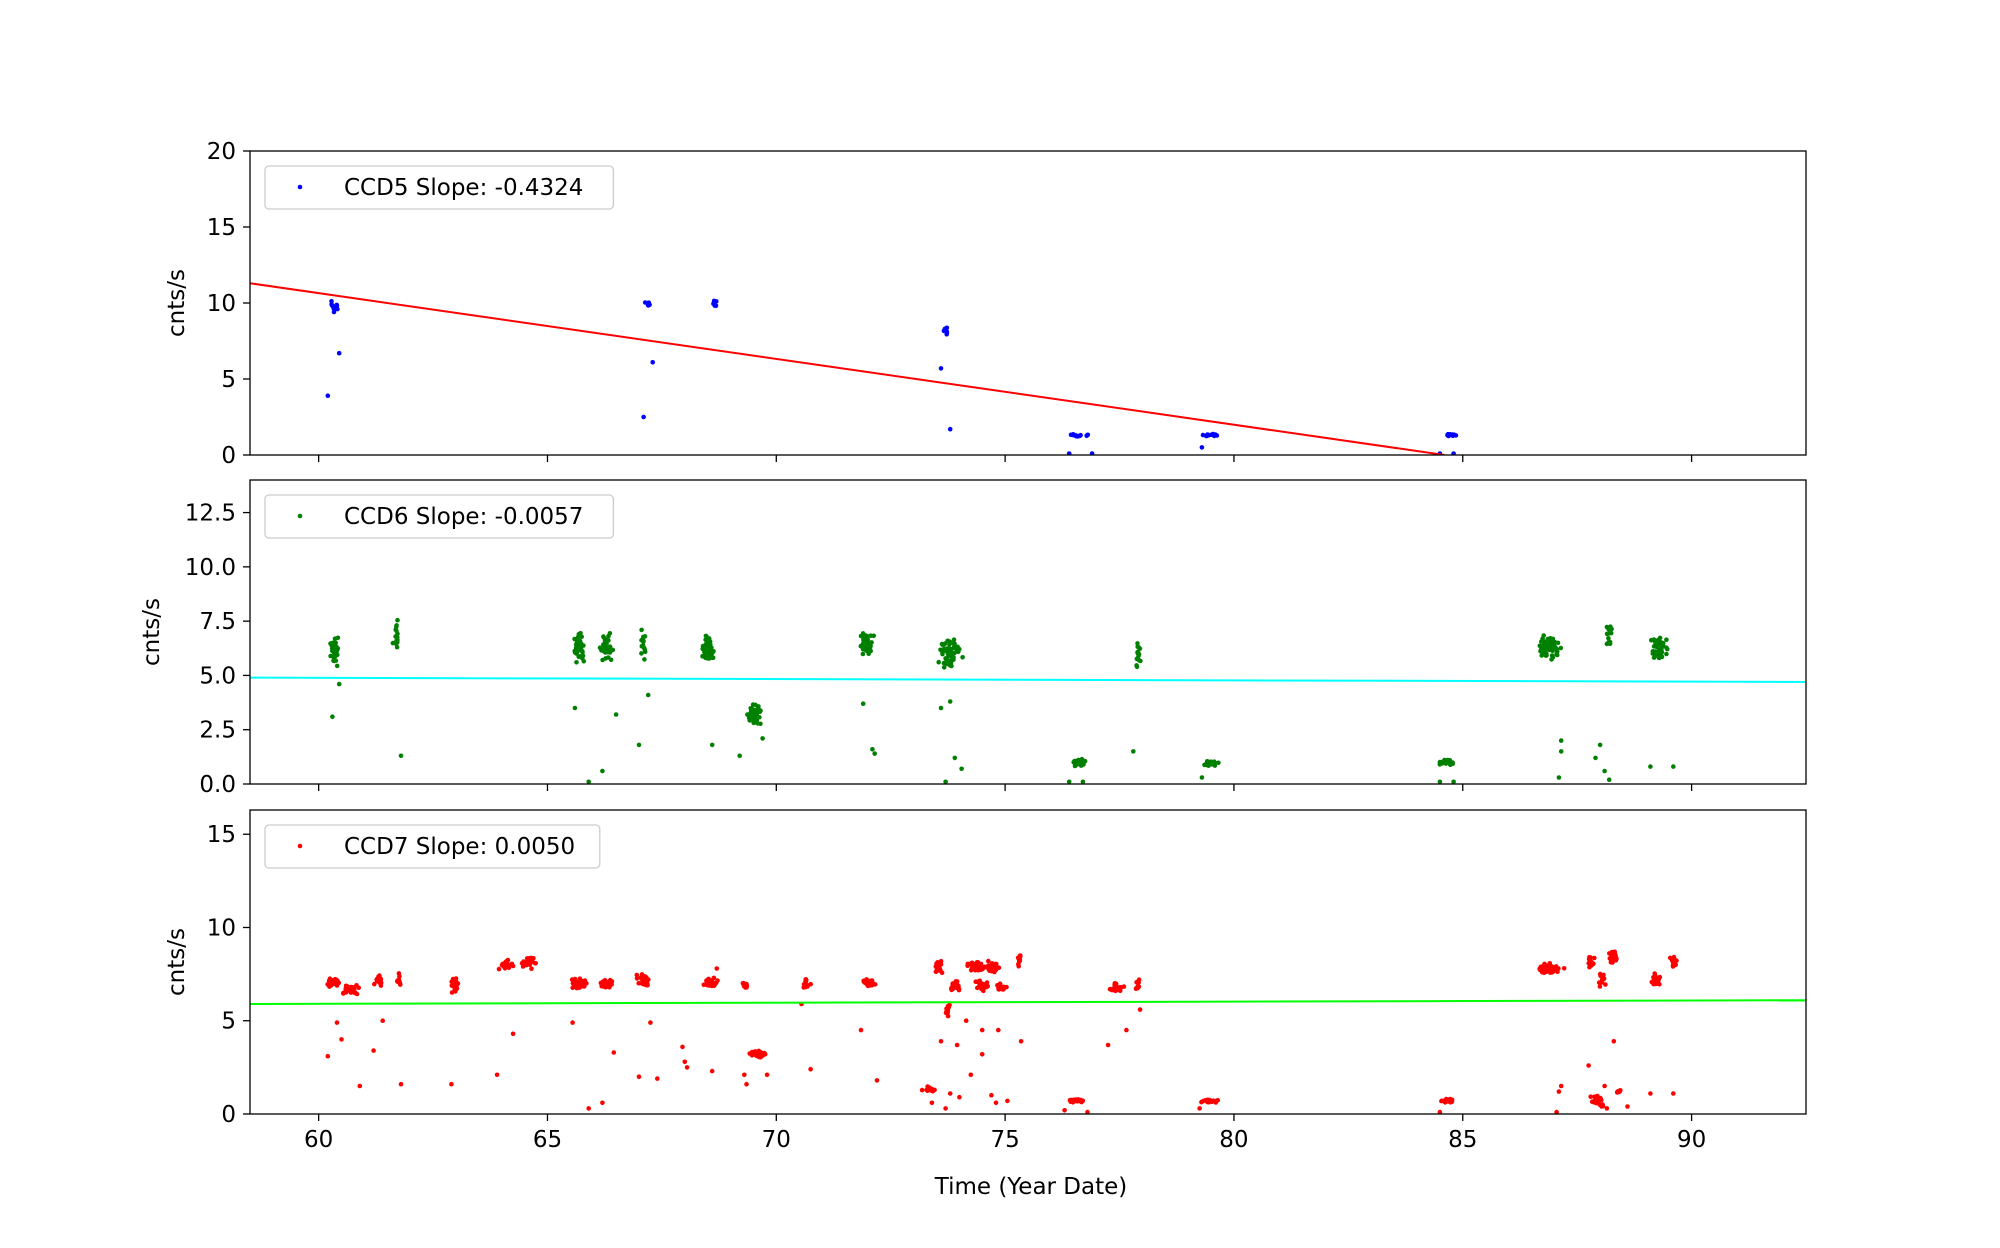 Image resolution: width=2000 pixels, height=1248 pixels. Describe the element at coordinates (228, 456) in the screenshot. I see `ccd5-y-tick-label: 0` at that location.